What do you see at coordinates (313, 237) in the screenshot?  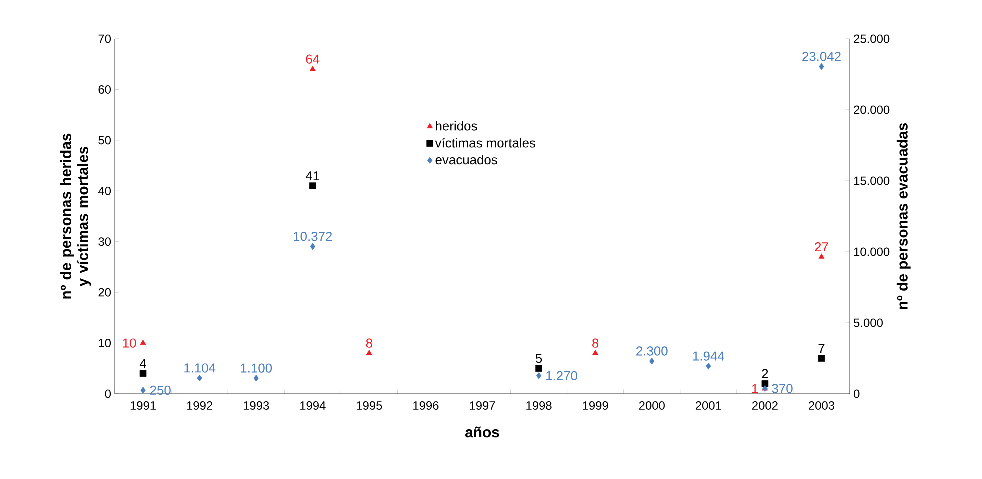 I see `data-label: 10.372` at bounding box center [313, 237].